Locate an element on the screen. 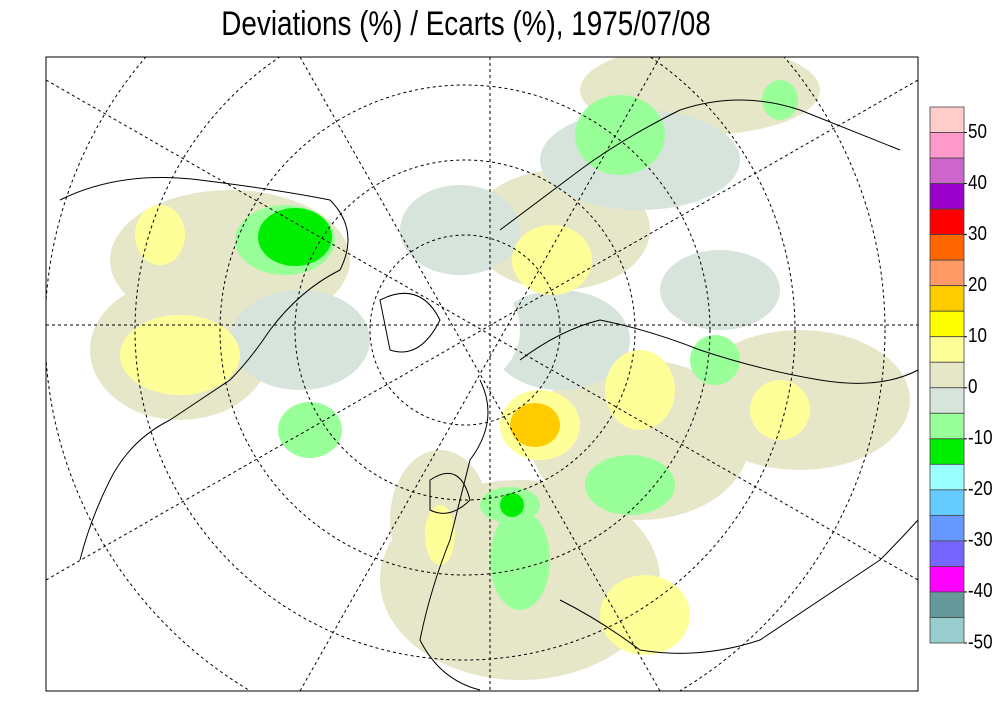 The image size is (1000, 726). tick-label: -20 is located at coordinates (980, 488).